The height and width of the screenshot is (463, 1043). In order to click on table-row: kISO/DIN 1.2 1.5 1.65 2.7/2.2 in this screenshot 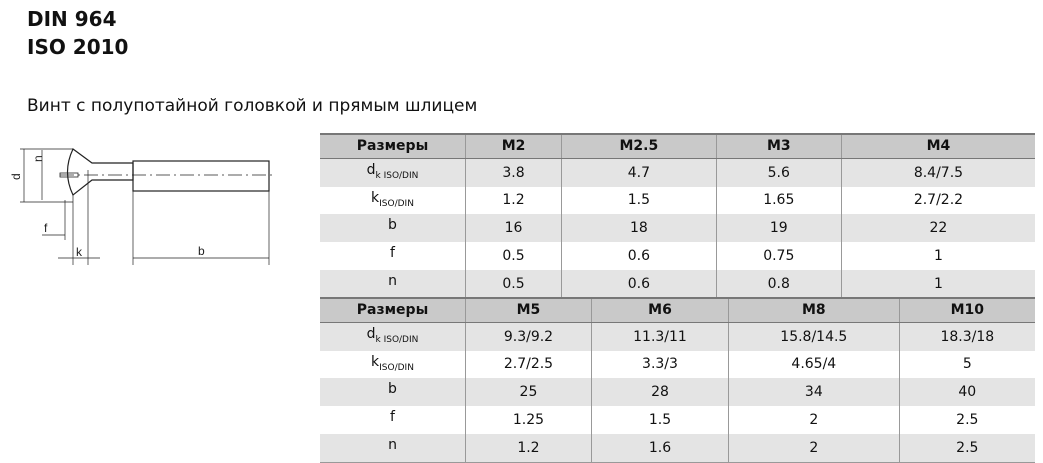, I will do `click(677, 200)`.